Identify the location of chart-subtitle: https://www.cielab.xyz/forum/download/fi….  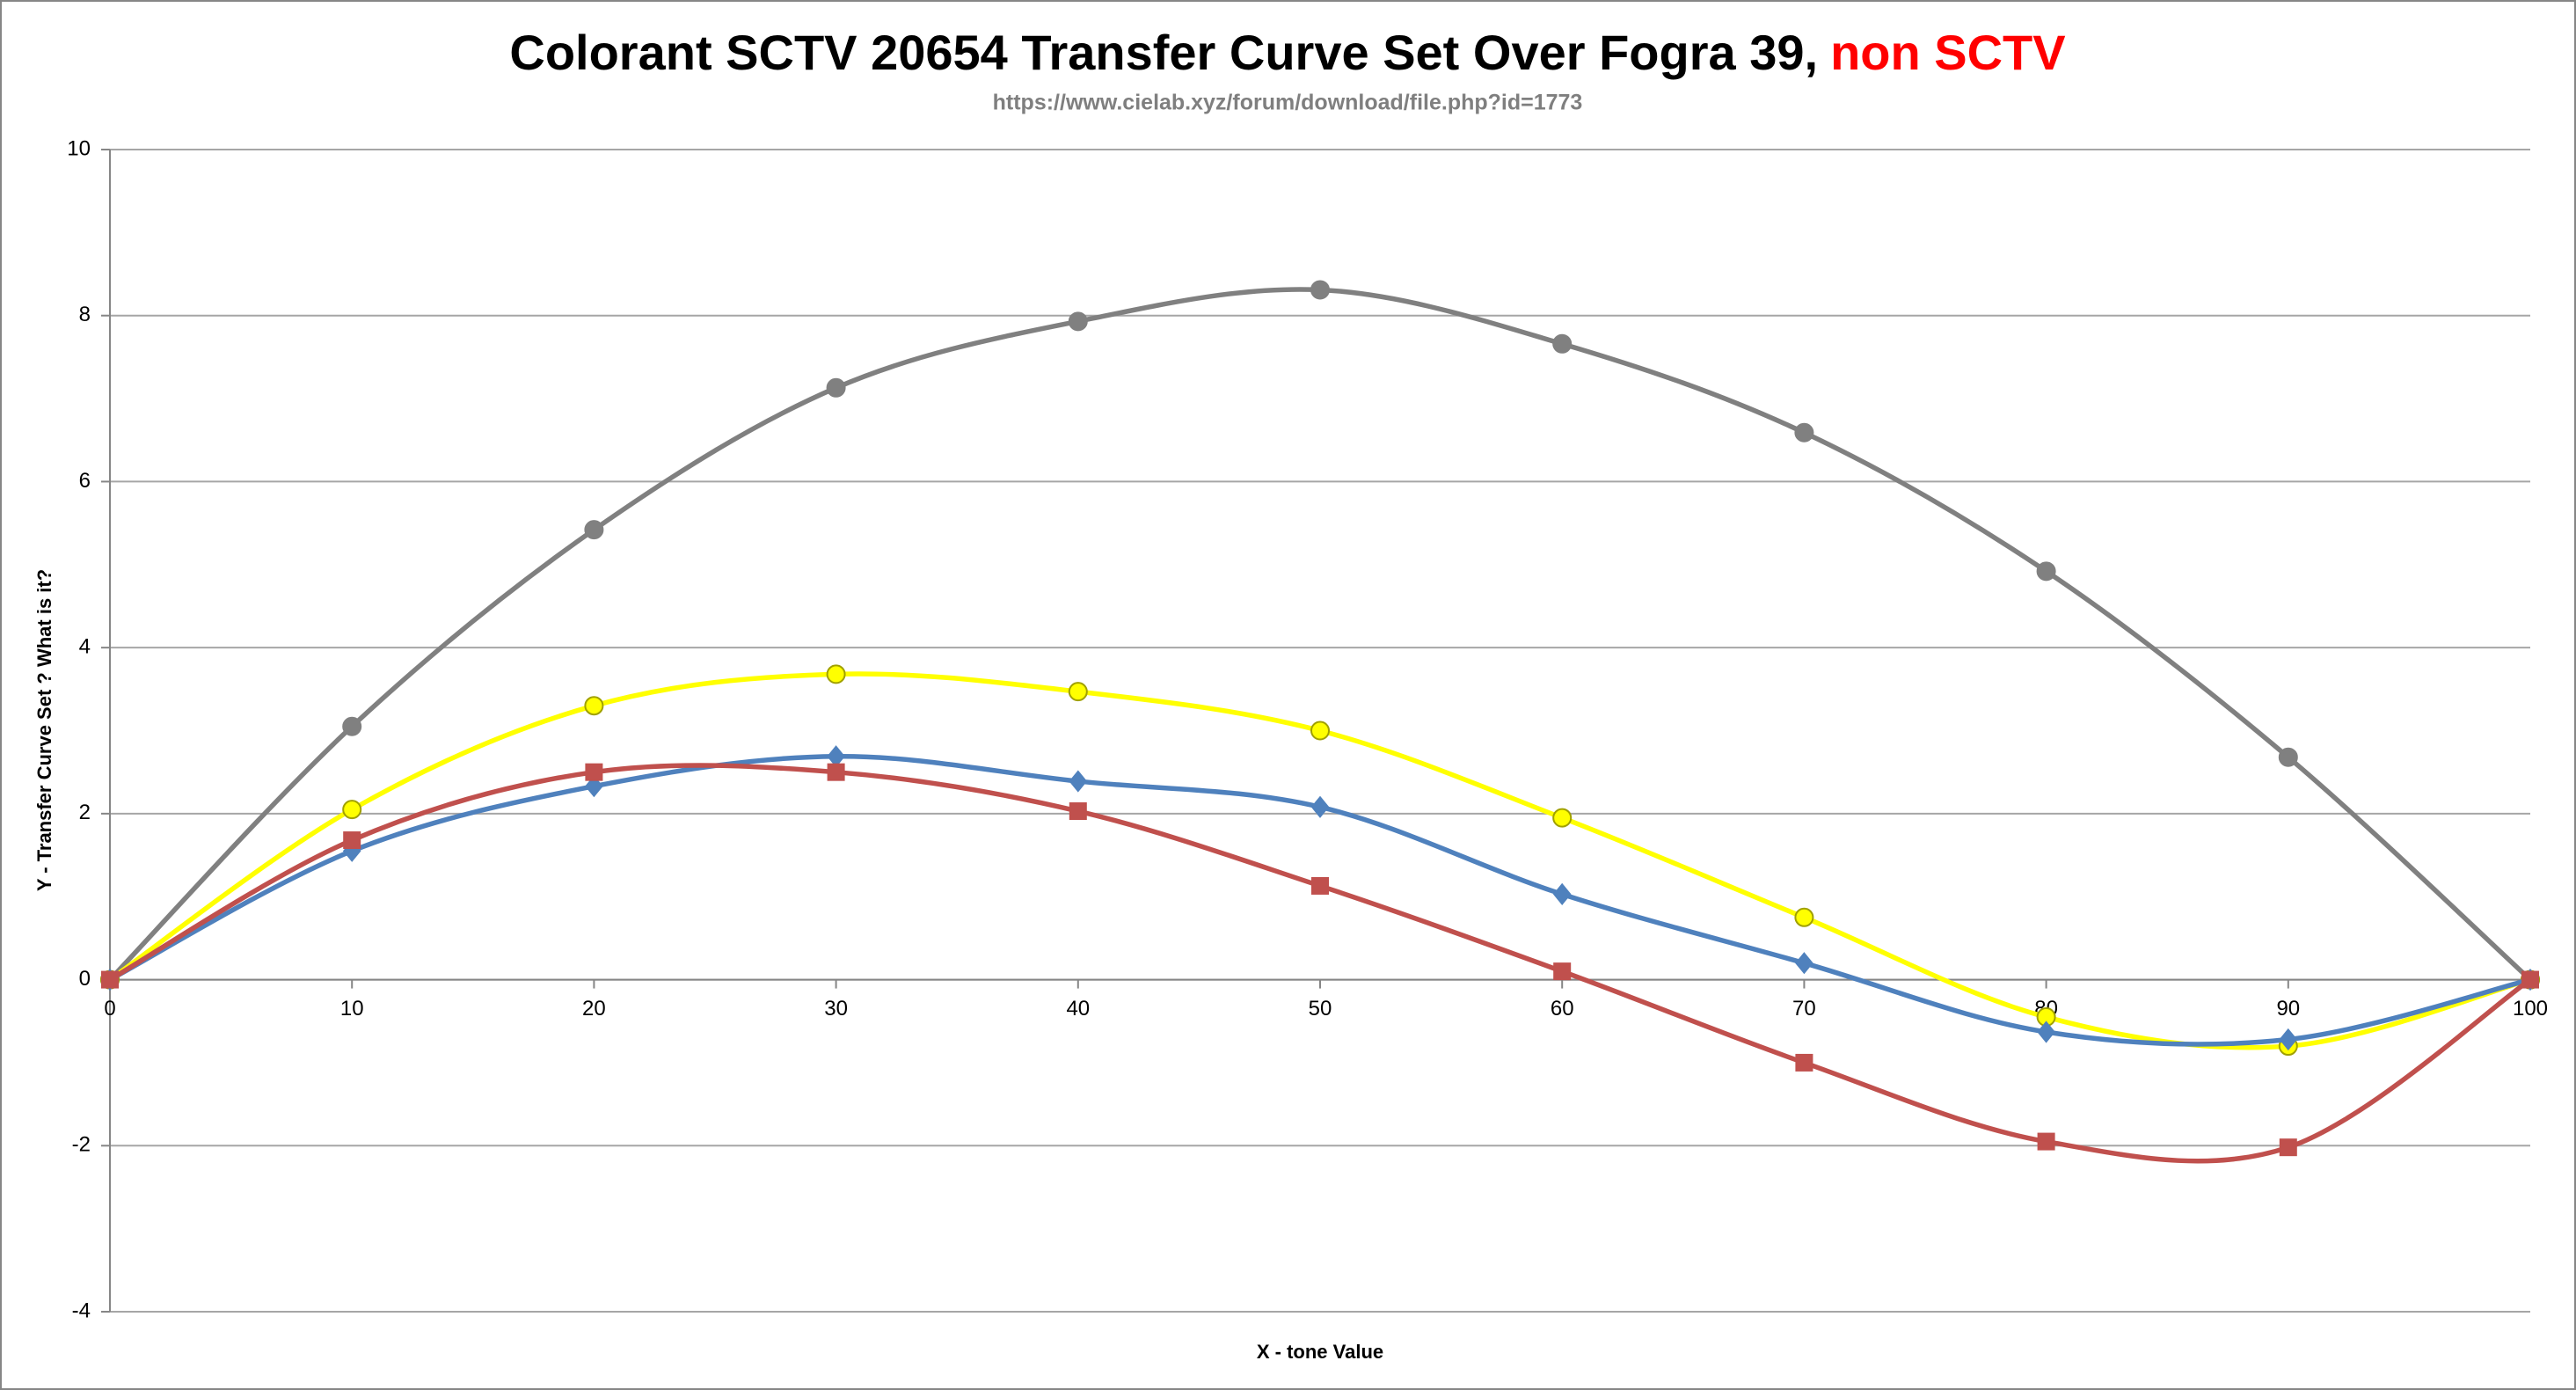
(1288, 103).